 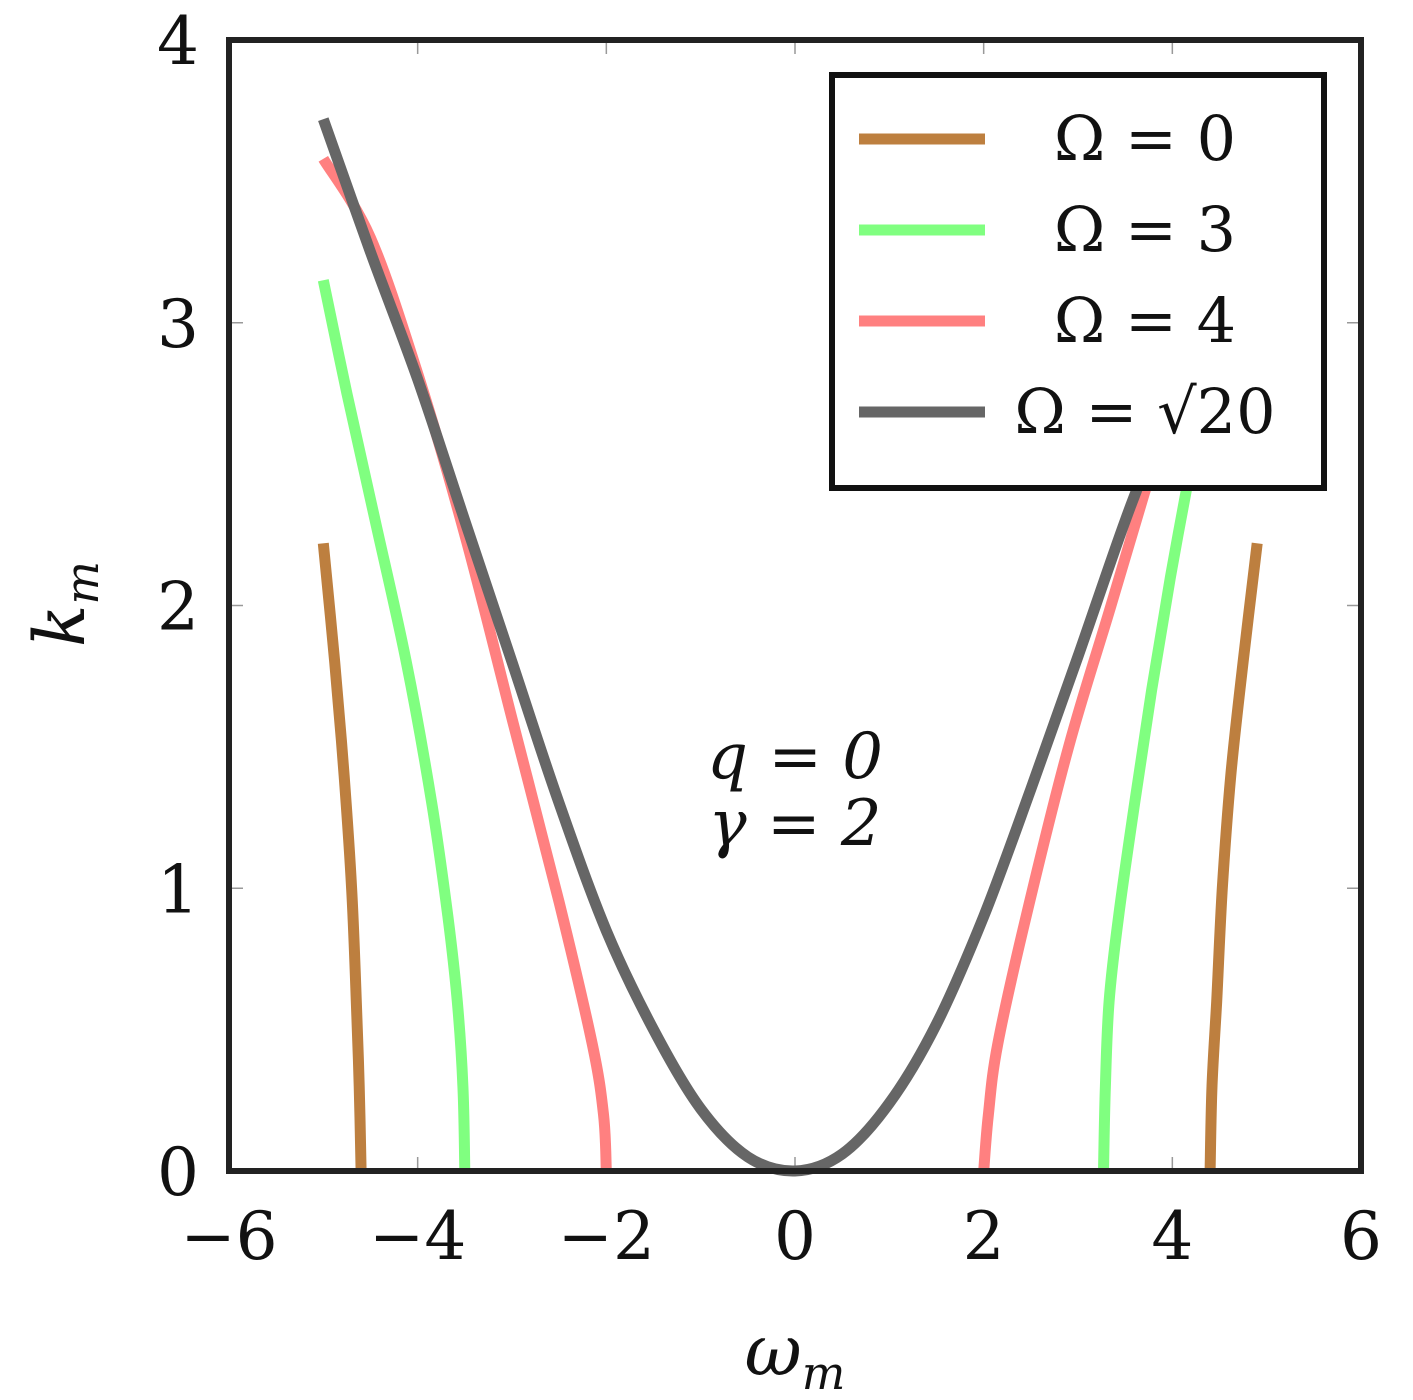 I want to click on y-tick-label: 2, so click(x=178, y=607).